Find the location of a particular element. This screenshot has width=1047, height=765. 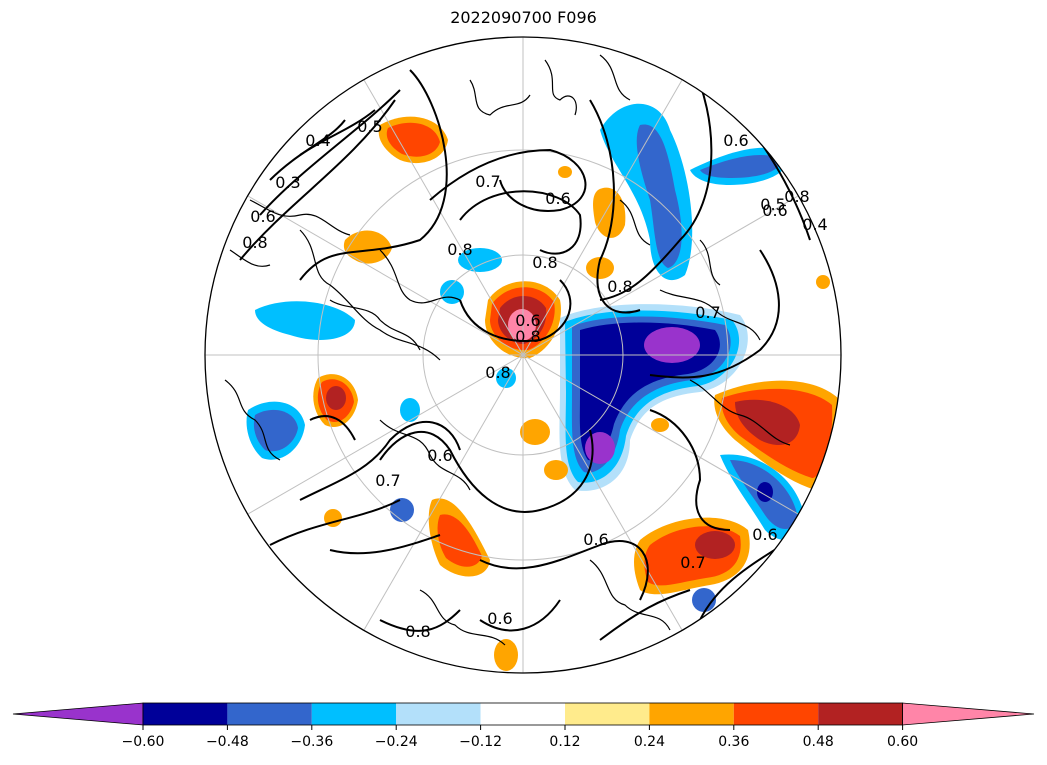

colorbar-tick-label: 0.60 is located at coordinates (902, 742).